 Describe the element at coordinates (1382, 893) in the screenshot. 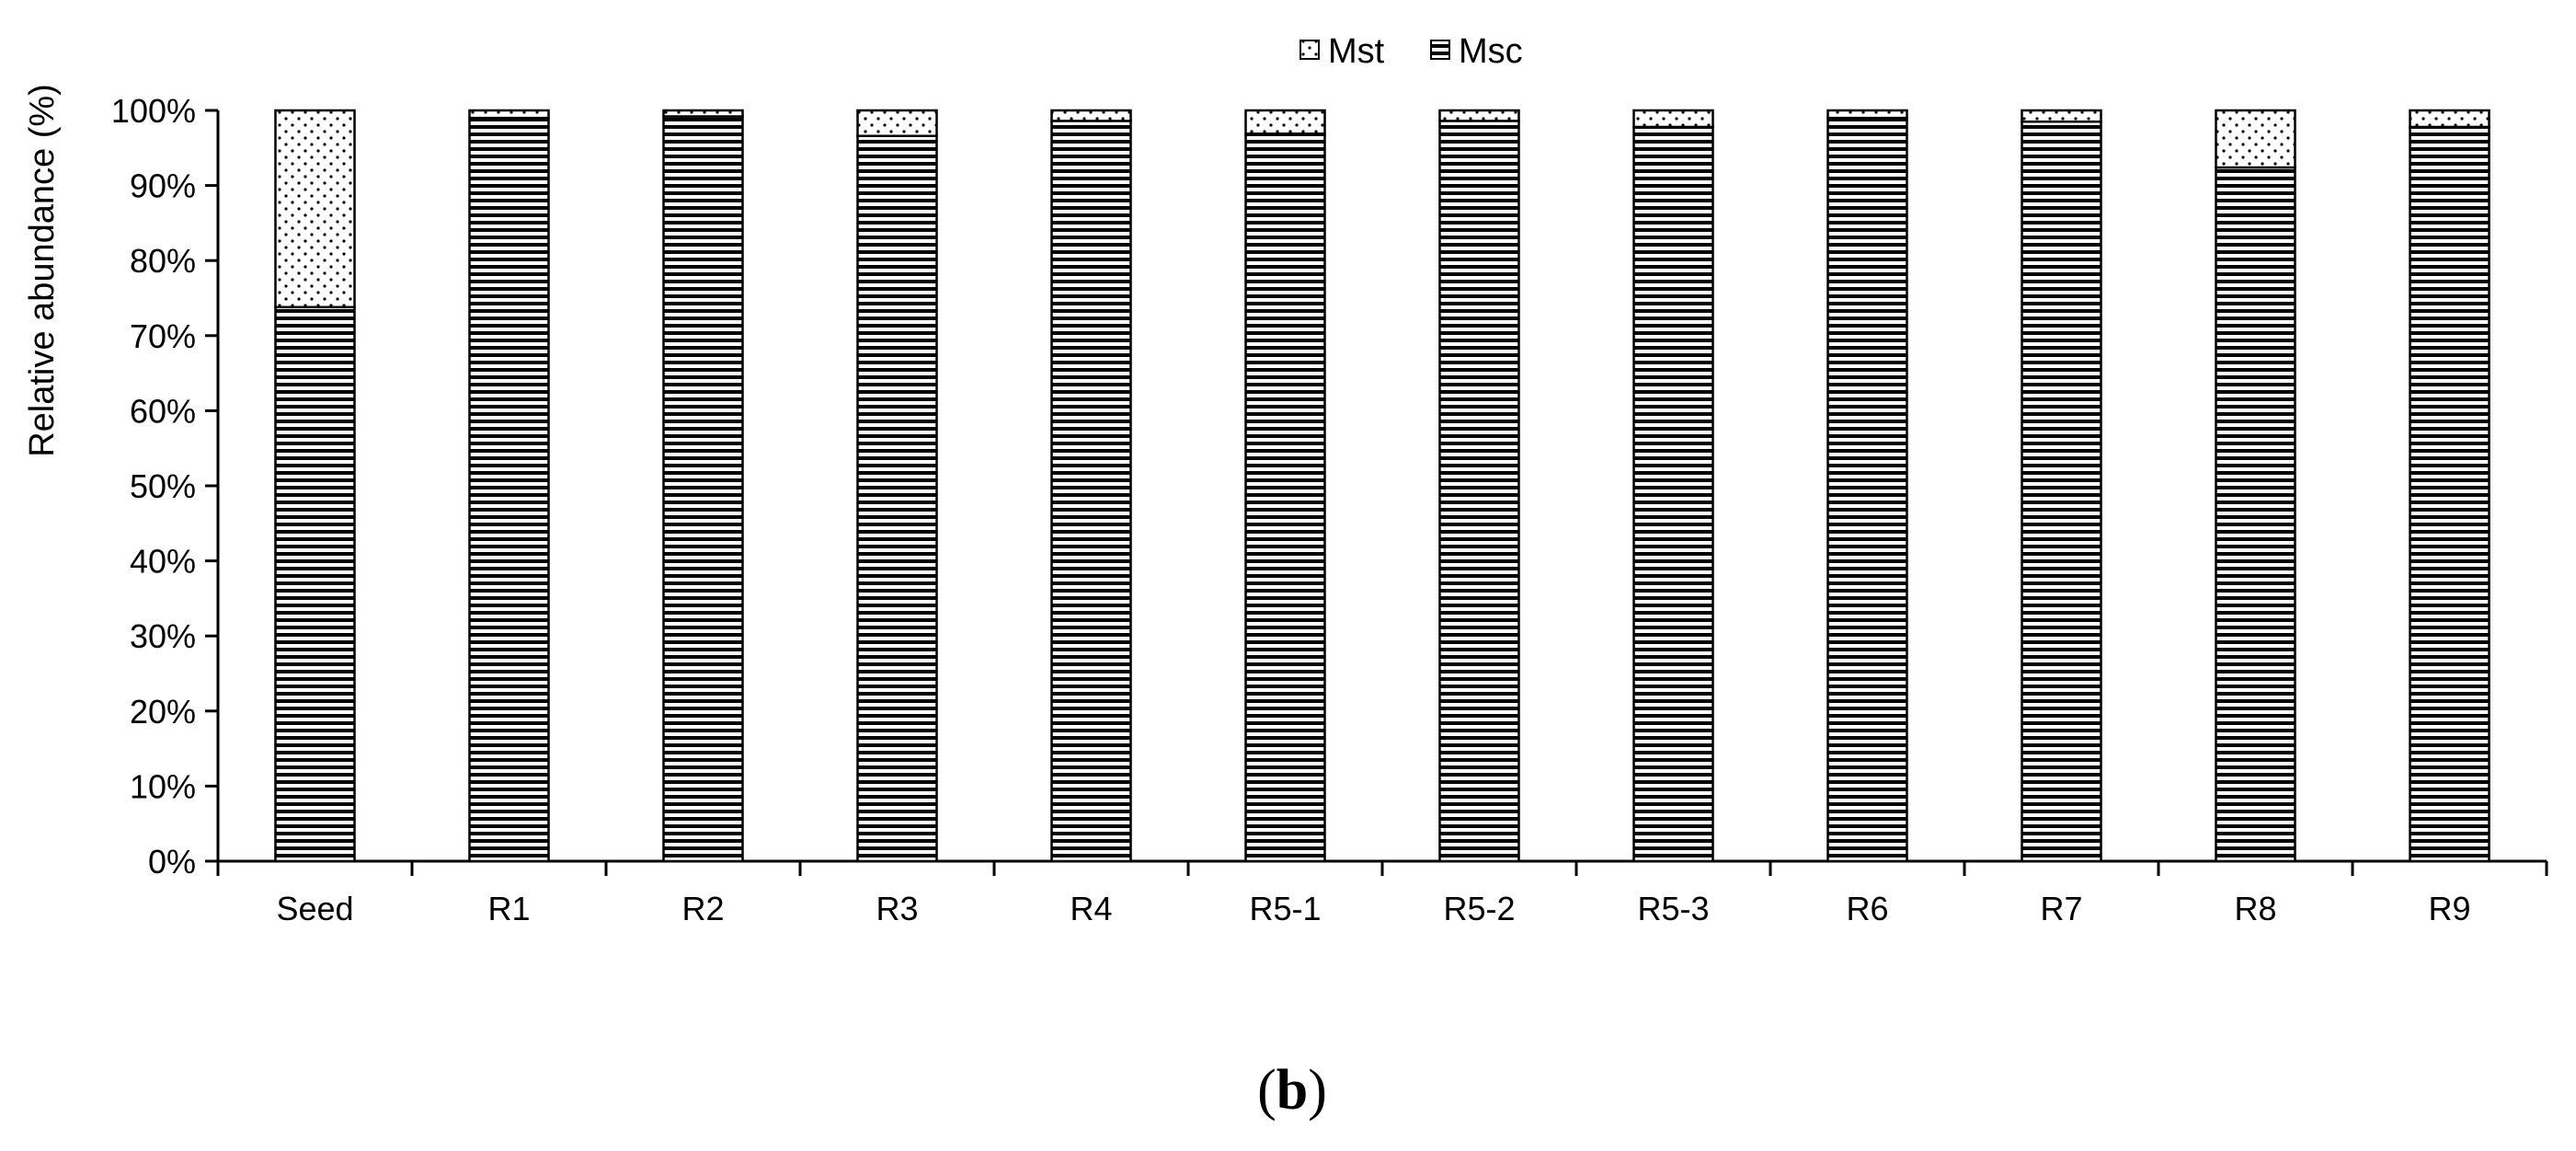

I see `x-axis: Seed R1 R2 R3 R4 R5-1 R5-2 R5-3 R6 R7 R8 R9` at that location.